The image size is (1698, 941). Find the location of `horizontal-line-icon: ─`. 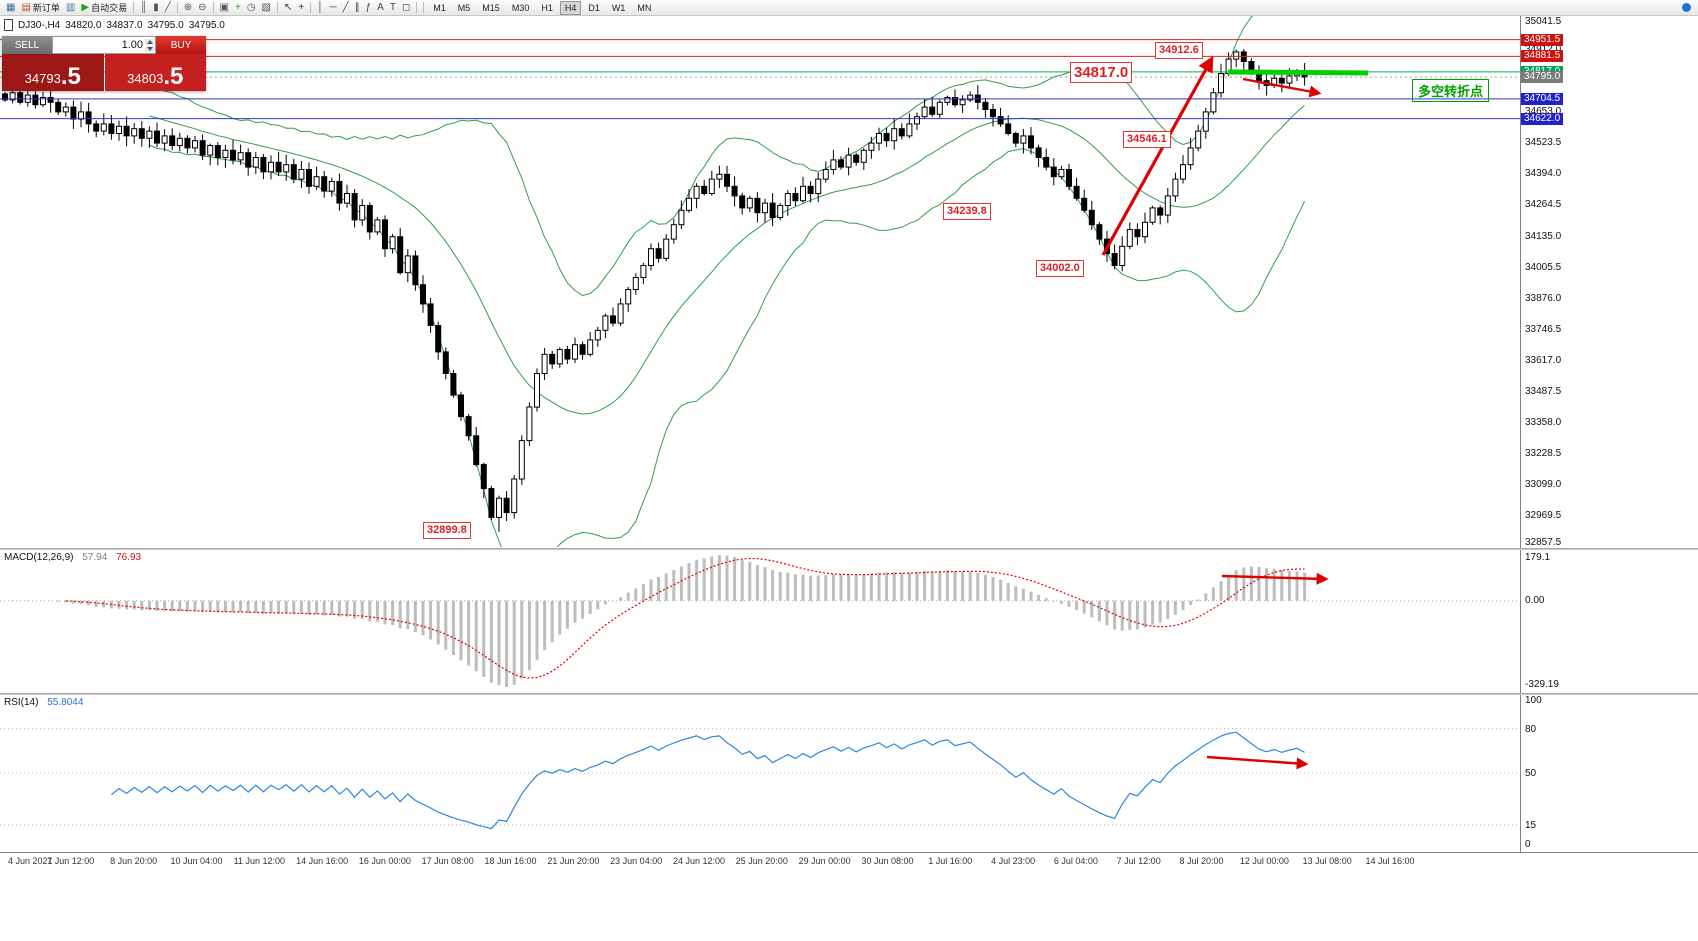

horizontal-line-icon: ─ is located at coordinates (332, 8).